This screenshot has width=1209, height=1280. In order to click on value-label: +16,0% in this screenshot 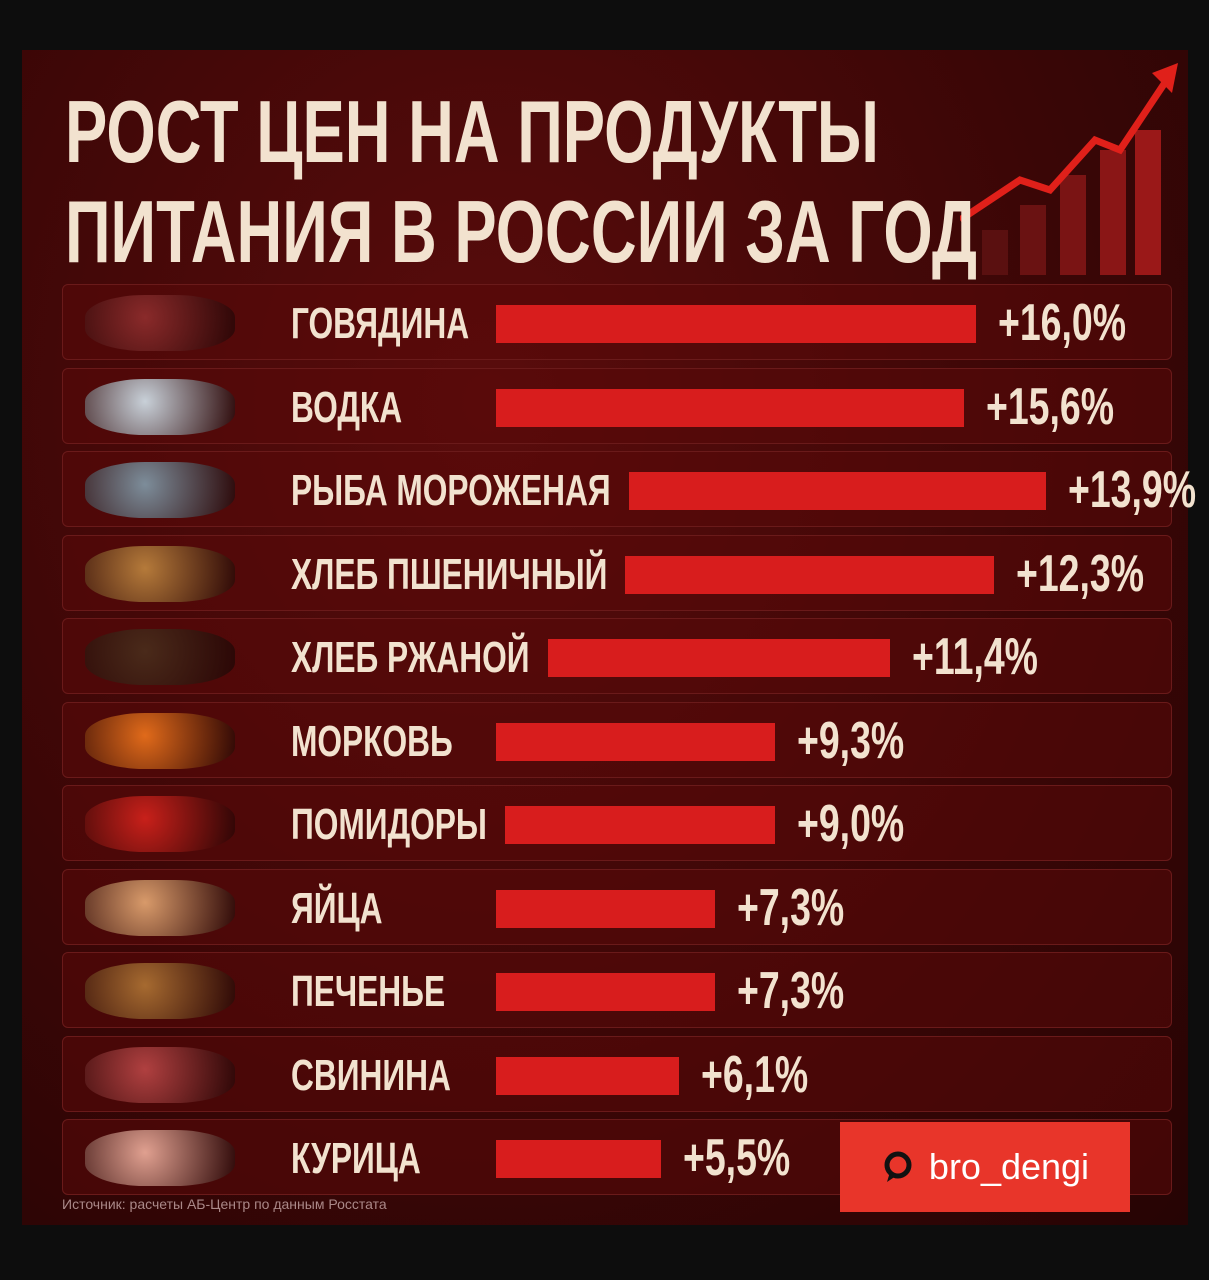, I will do `click(1062, 323)`.